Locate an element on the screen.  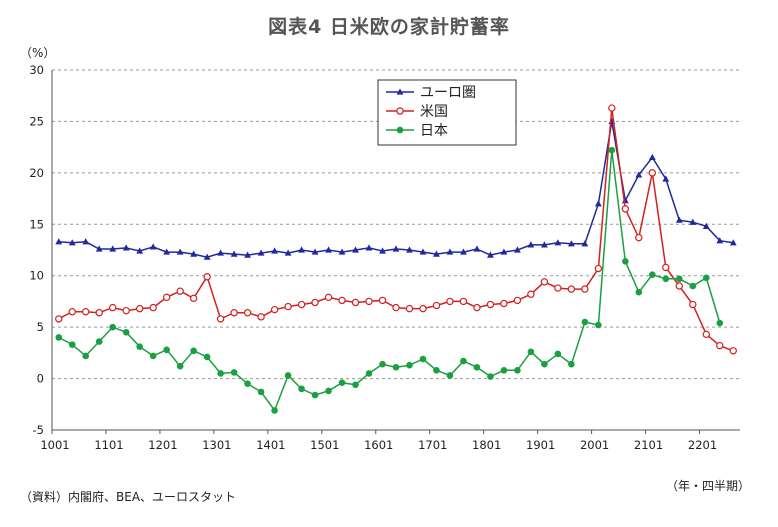
x-tick-label: 1101 is located at coordinates (108, 445).